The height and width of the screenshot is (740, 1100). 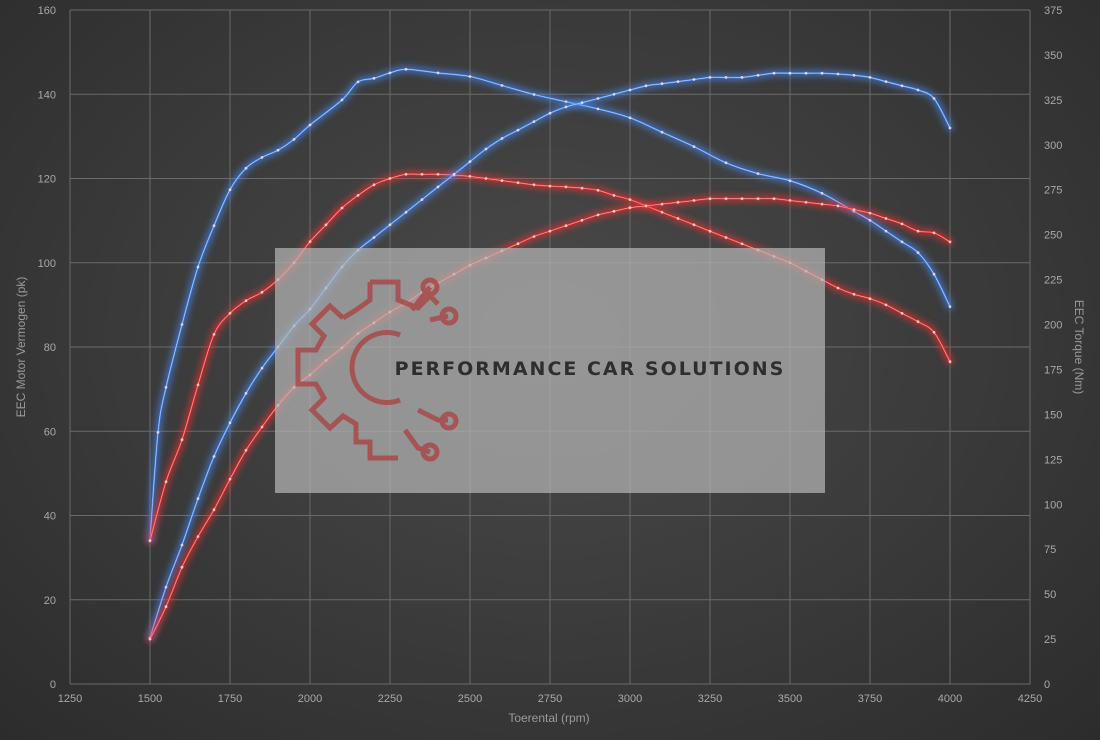 I want to click on right-axis-title: EEC Torque (Nm), so click(x=1079, y=347).